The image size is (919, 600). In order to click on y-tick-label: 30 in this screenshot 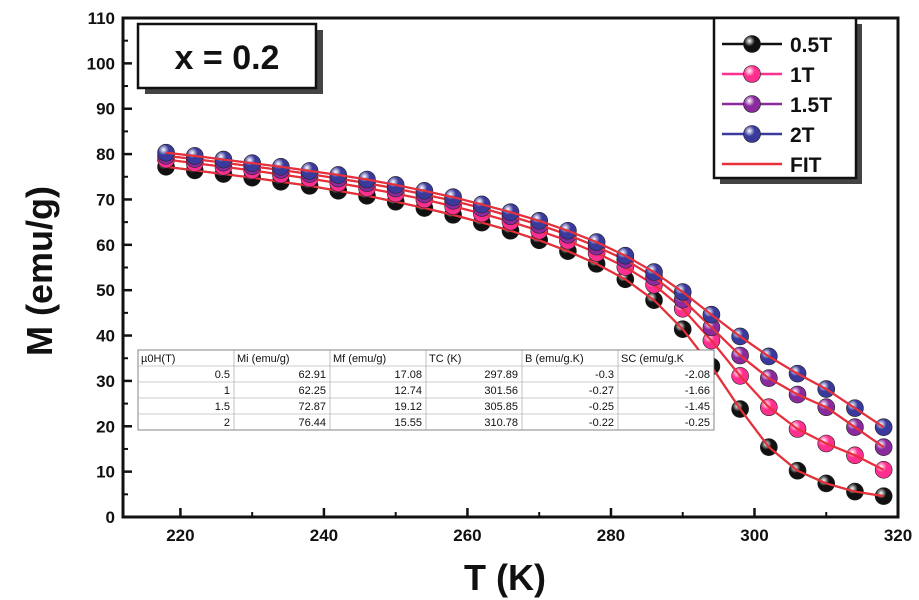, I will do `click(105, 381)`.